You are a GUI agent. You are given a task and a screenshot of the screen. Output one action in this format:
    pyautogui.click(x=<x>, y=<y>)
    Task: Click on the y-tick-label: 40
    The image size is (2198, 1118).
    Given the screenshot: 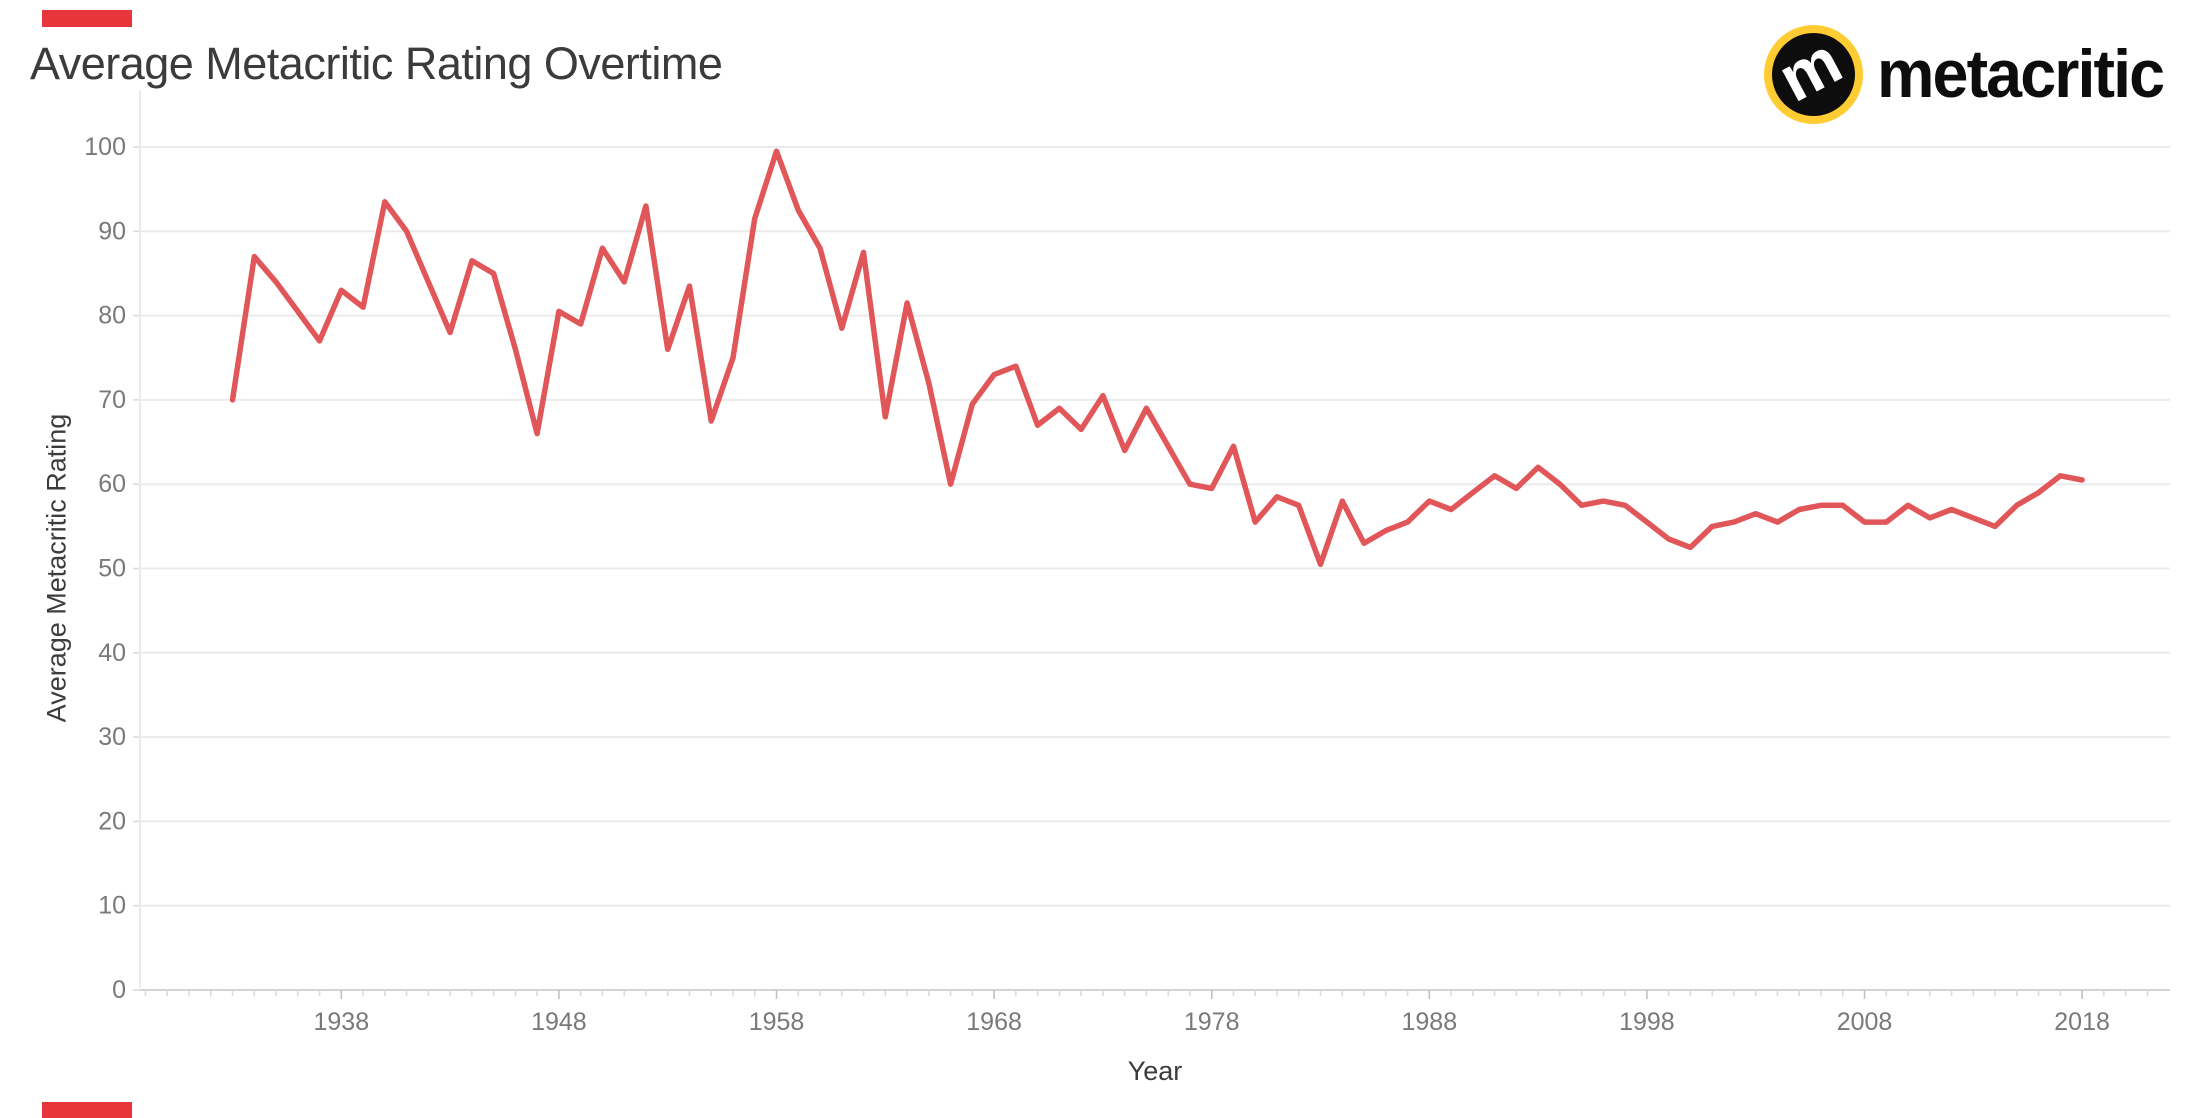 What is the action you would take?
    pyautogui.click(x=112, y=653)
    